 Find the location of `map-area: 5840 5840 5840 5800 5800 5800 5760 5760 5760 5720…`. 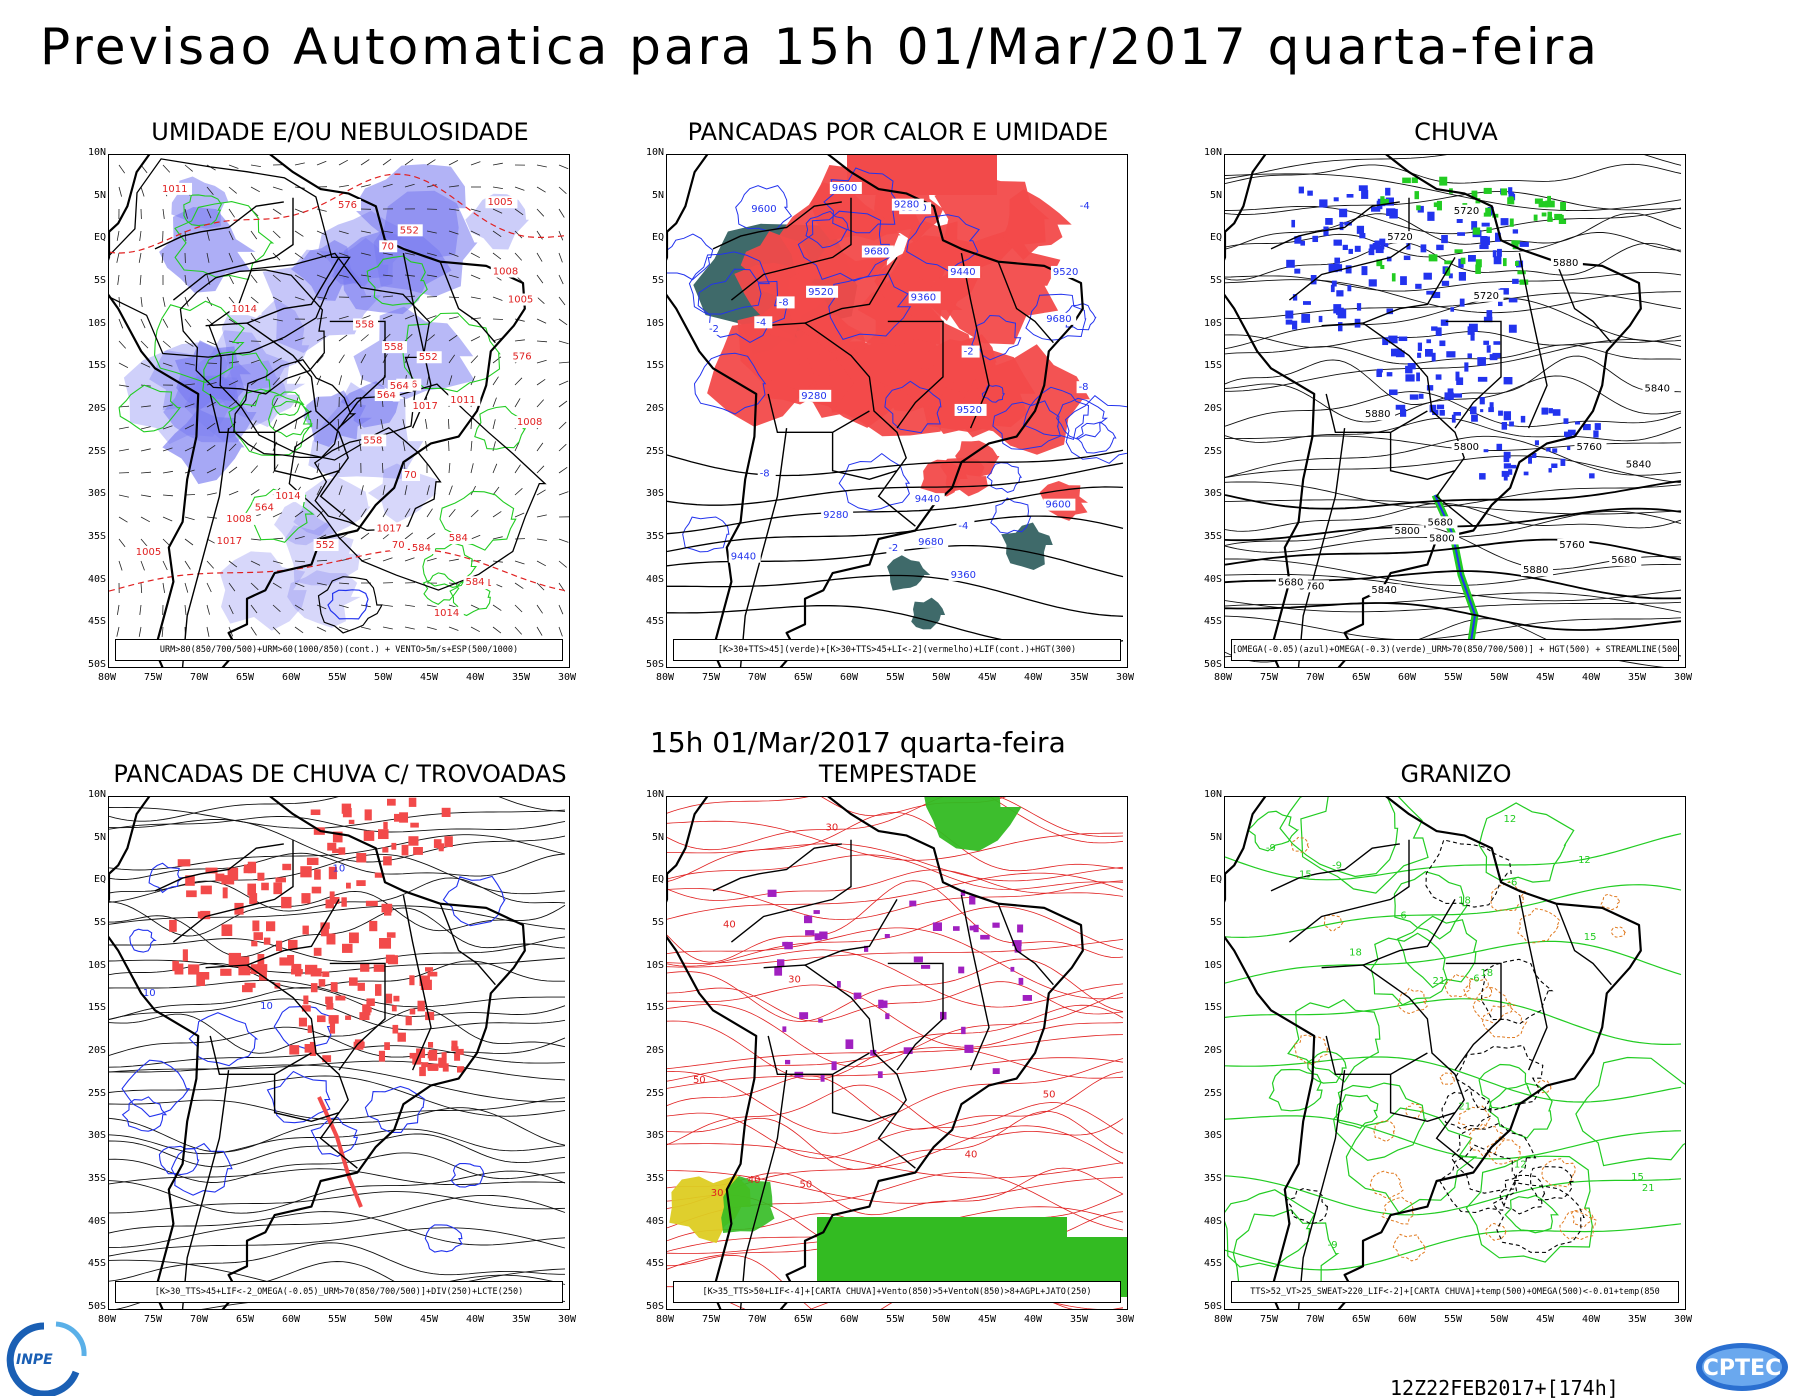

map-area: 5840 5840 5840 5800 5800 5800 5760 5760 5760 5720… is located at coordinates (1455, 411).